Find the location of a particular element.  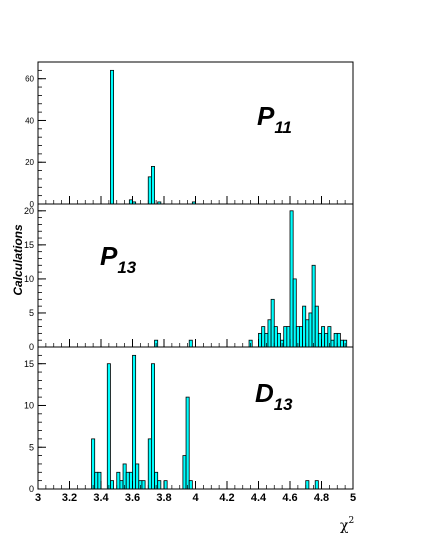

panel-label: D13 is located at coordinates (274, 396).